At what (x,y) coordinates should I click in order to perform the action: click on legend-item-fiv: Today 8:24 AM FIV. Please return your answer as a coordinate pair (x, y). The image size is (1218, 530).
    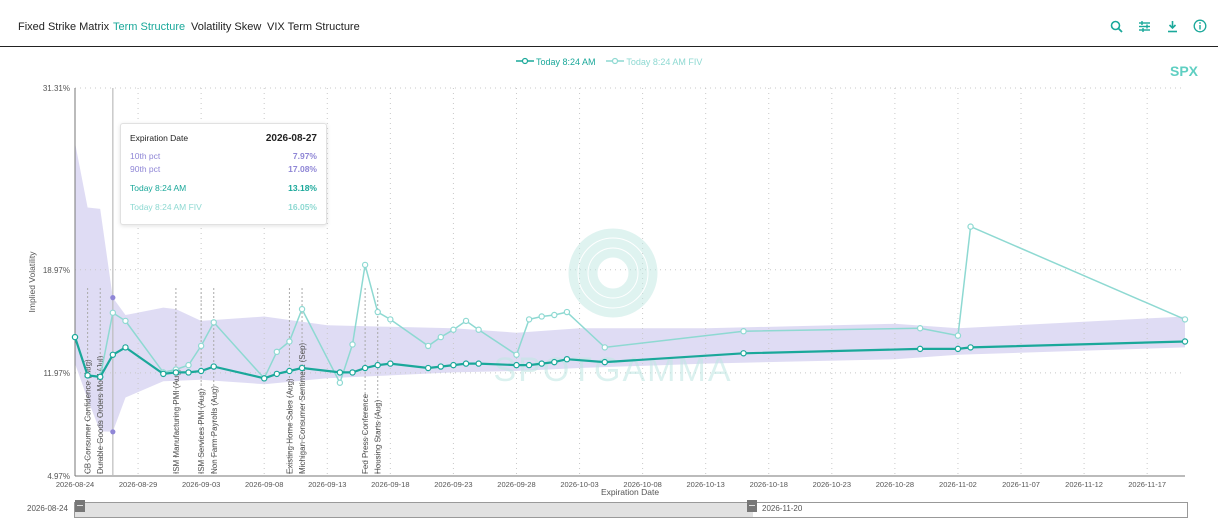
    Looking at the image, I should click on (654, 62).